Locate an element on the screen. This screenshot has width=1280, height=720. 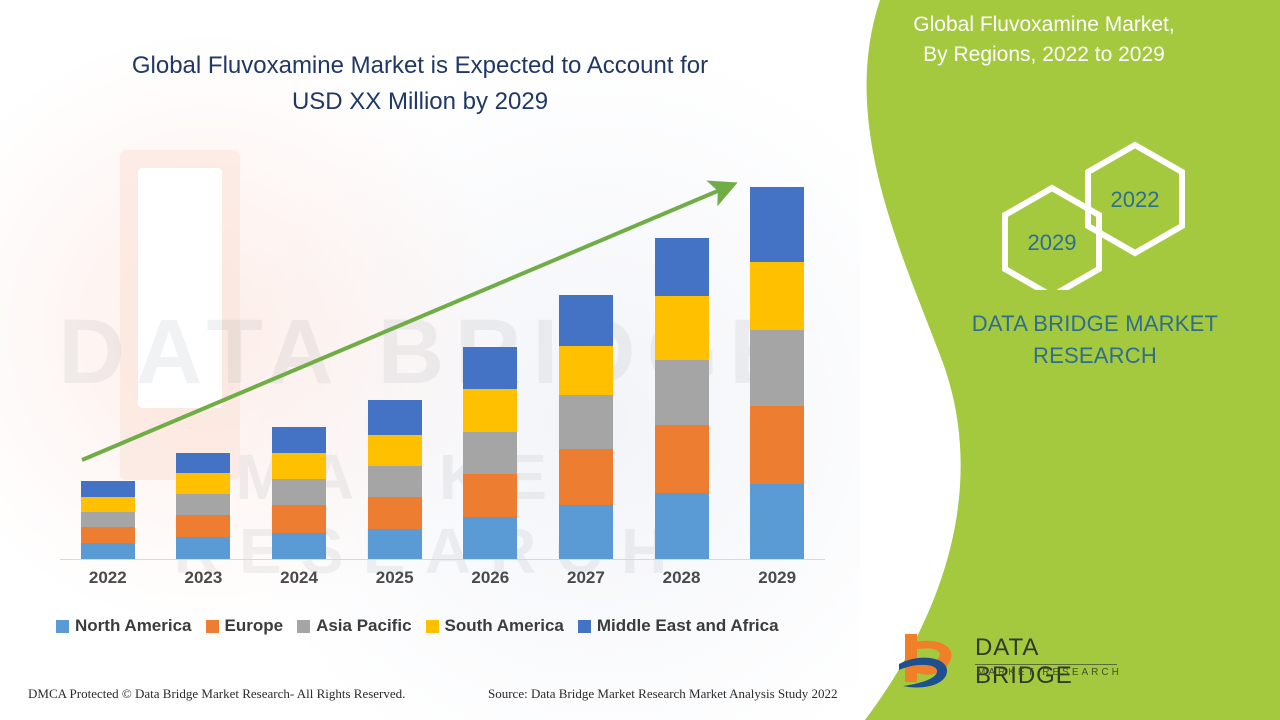
bar-segment-2025-europe is located at coordinates (394, 513).